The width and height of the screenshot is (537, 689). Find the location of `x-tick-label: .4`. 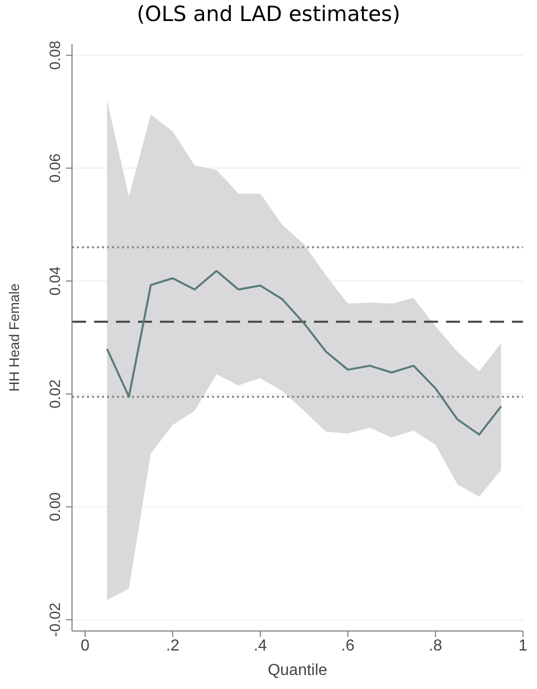

x-tick-label: .4 is located at coordinates (261, 645).